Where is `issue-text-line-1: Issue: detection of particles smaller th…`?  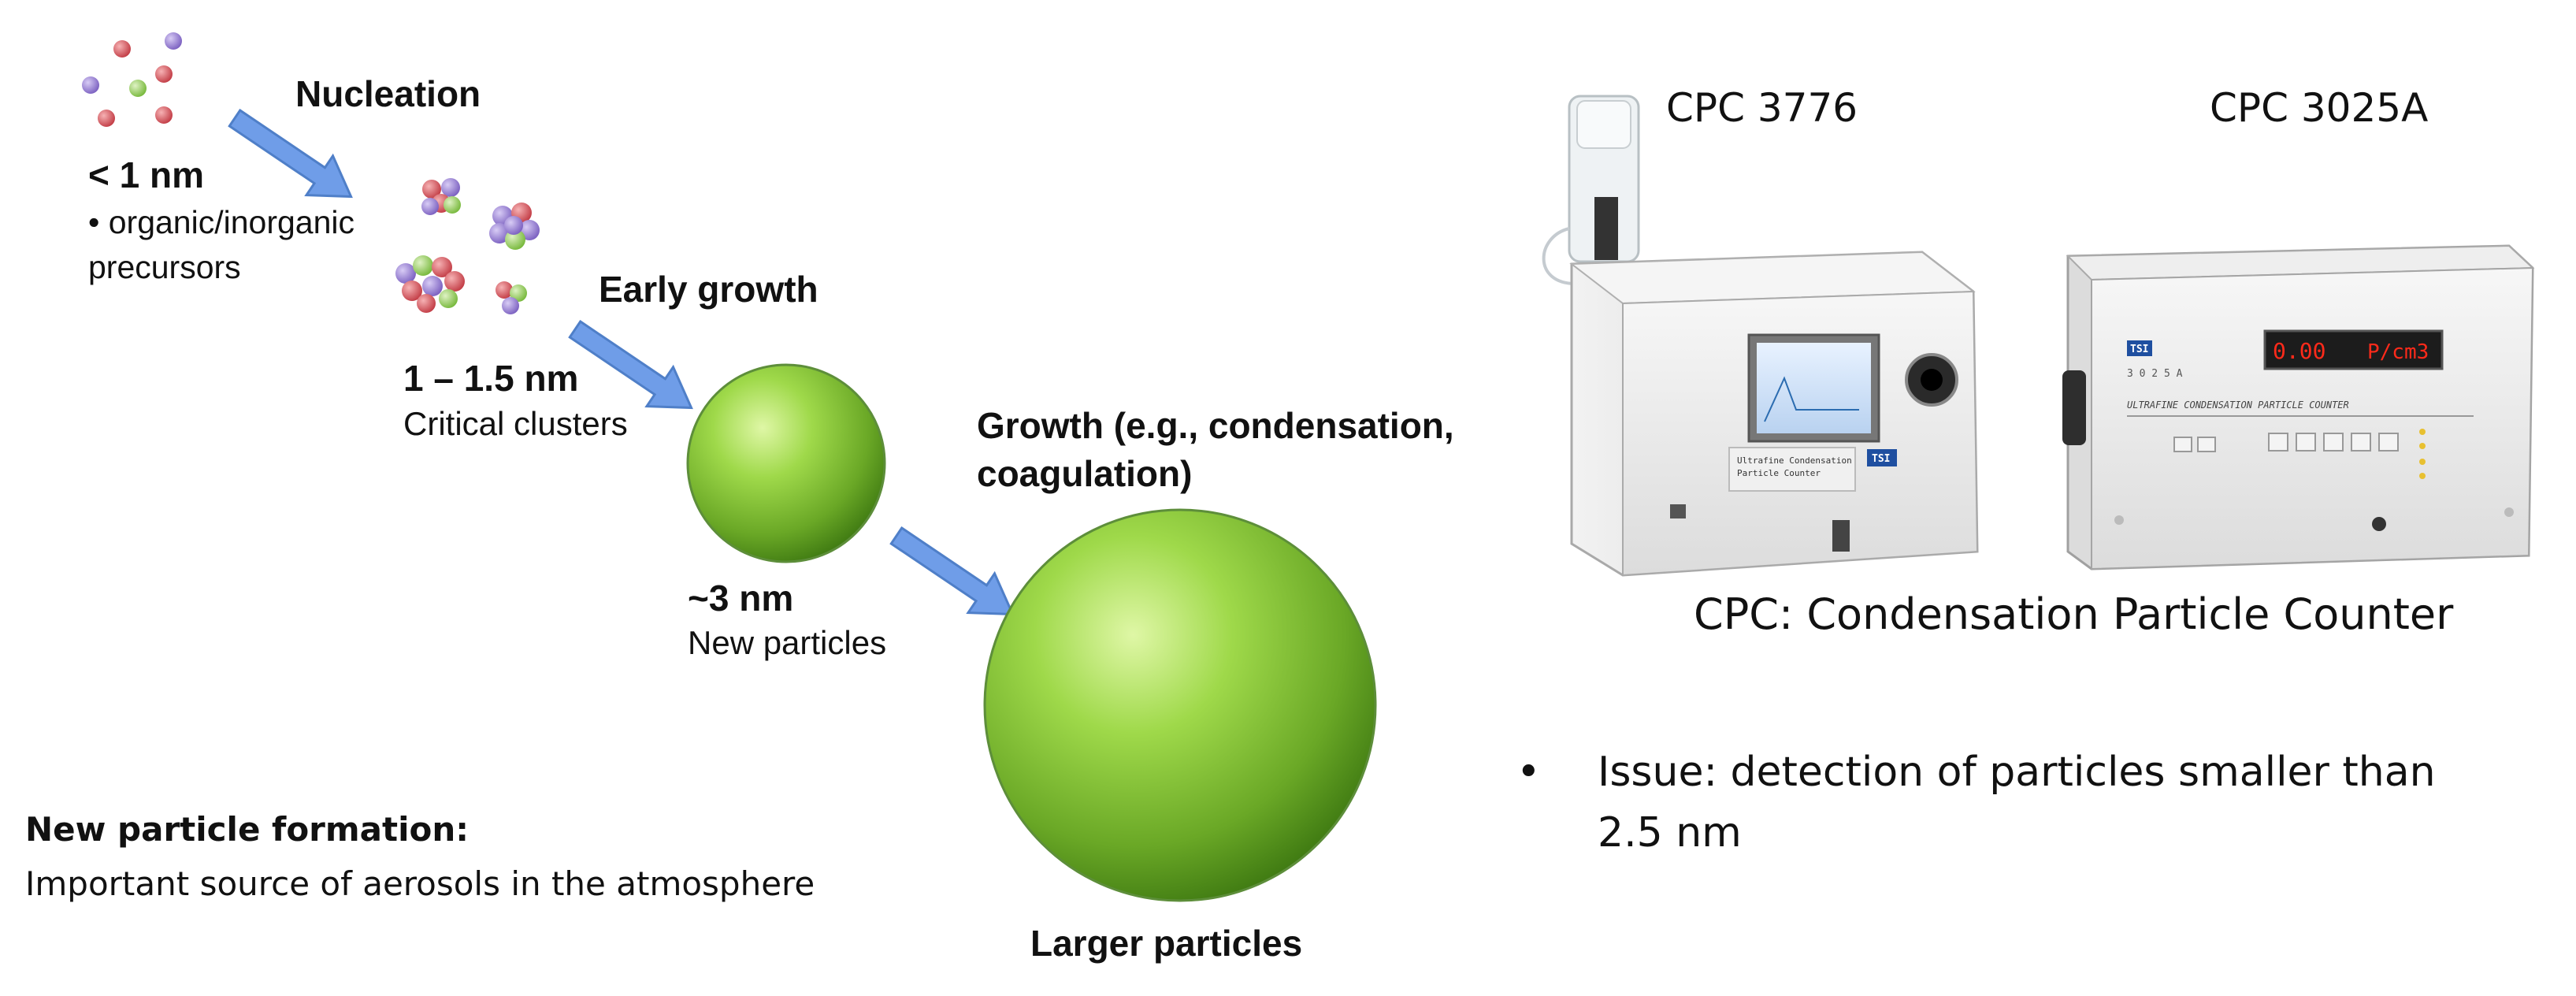 issue-text-line-1: Issue: detection of particles smaller th… is located at coordinates (2017, 772).